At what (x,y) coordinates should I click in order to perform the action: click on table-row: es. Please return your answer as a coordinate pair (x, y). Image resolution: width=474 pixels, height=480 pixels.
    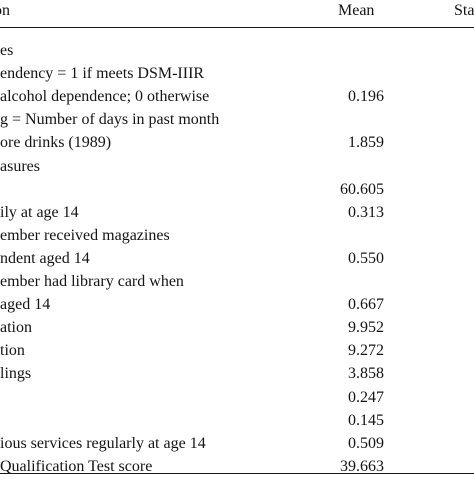
    Looking at the image, I should click on (237, 52).